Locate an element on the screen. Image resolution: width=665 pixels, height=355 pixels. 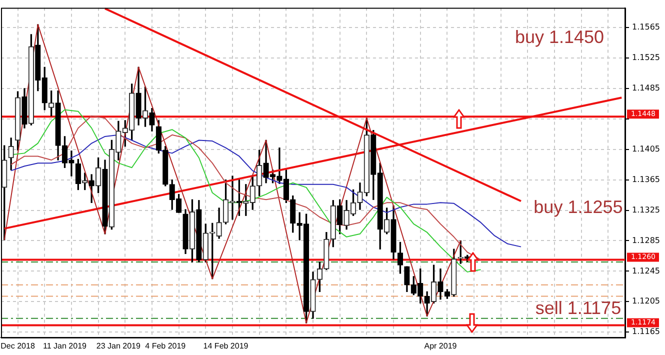
y-tick-label: 1.1565 is located at coordinates (646, 27).